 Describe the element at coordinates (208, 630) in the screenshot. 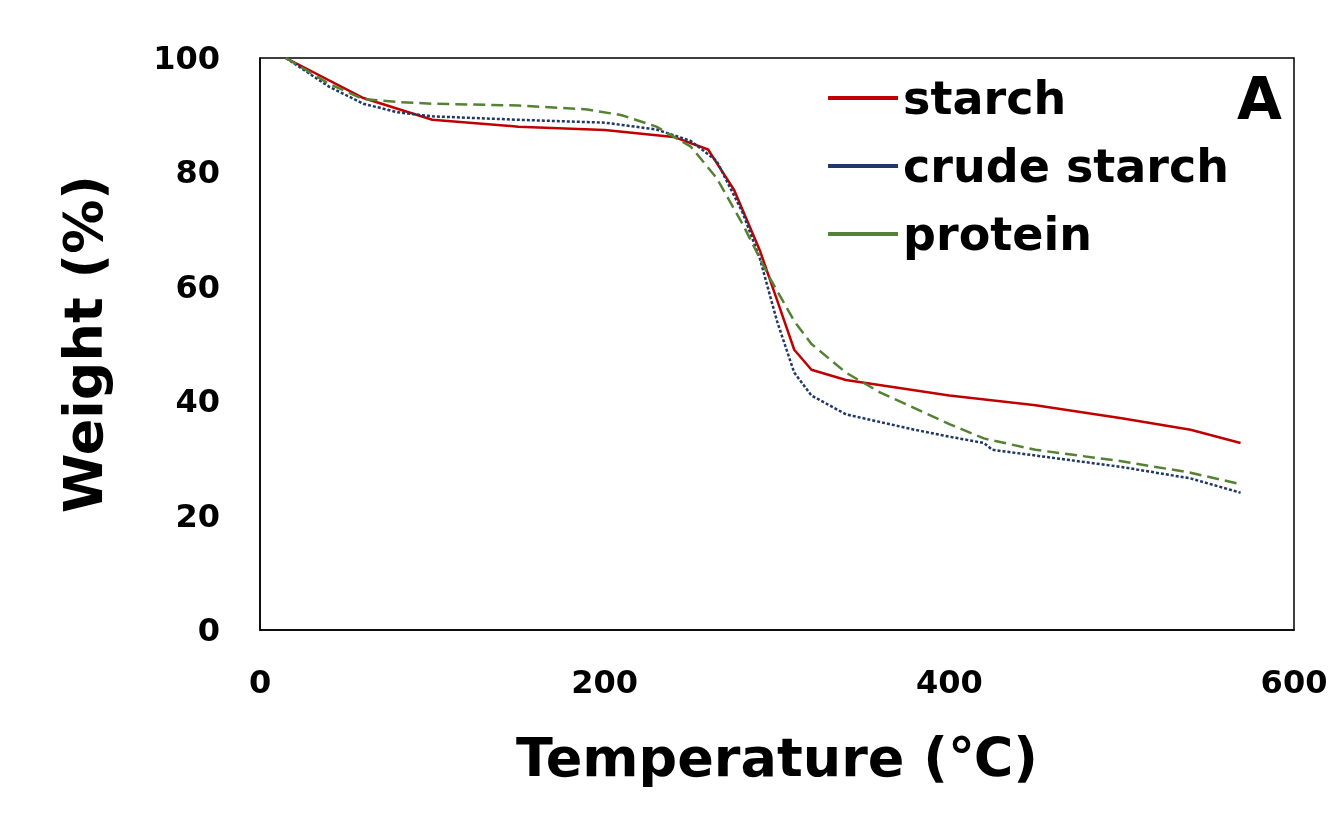

I see `y-tick-label: 0` at that location.